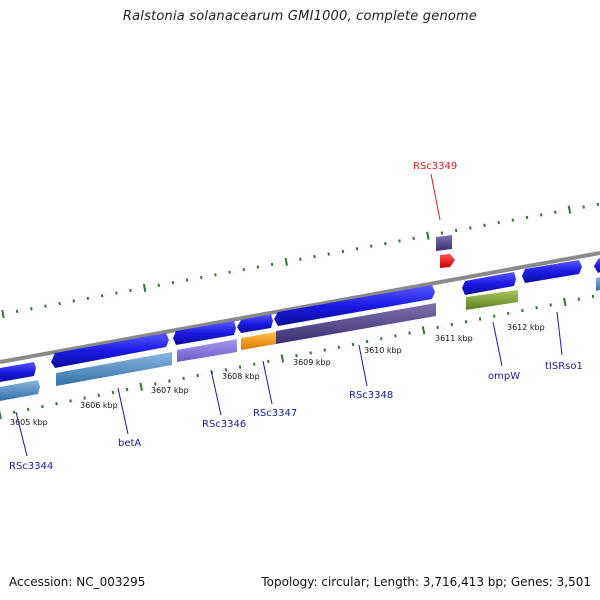  What do you see at coordinates (29, 422) in the screenshot?
I see `kbp-label: 3605 kbp` at bounding box center [29, 422].